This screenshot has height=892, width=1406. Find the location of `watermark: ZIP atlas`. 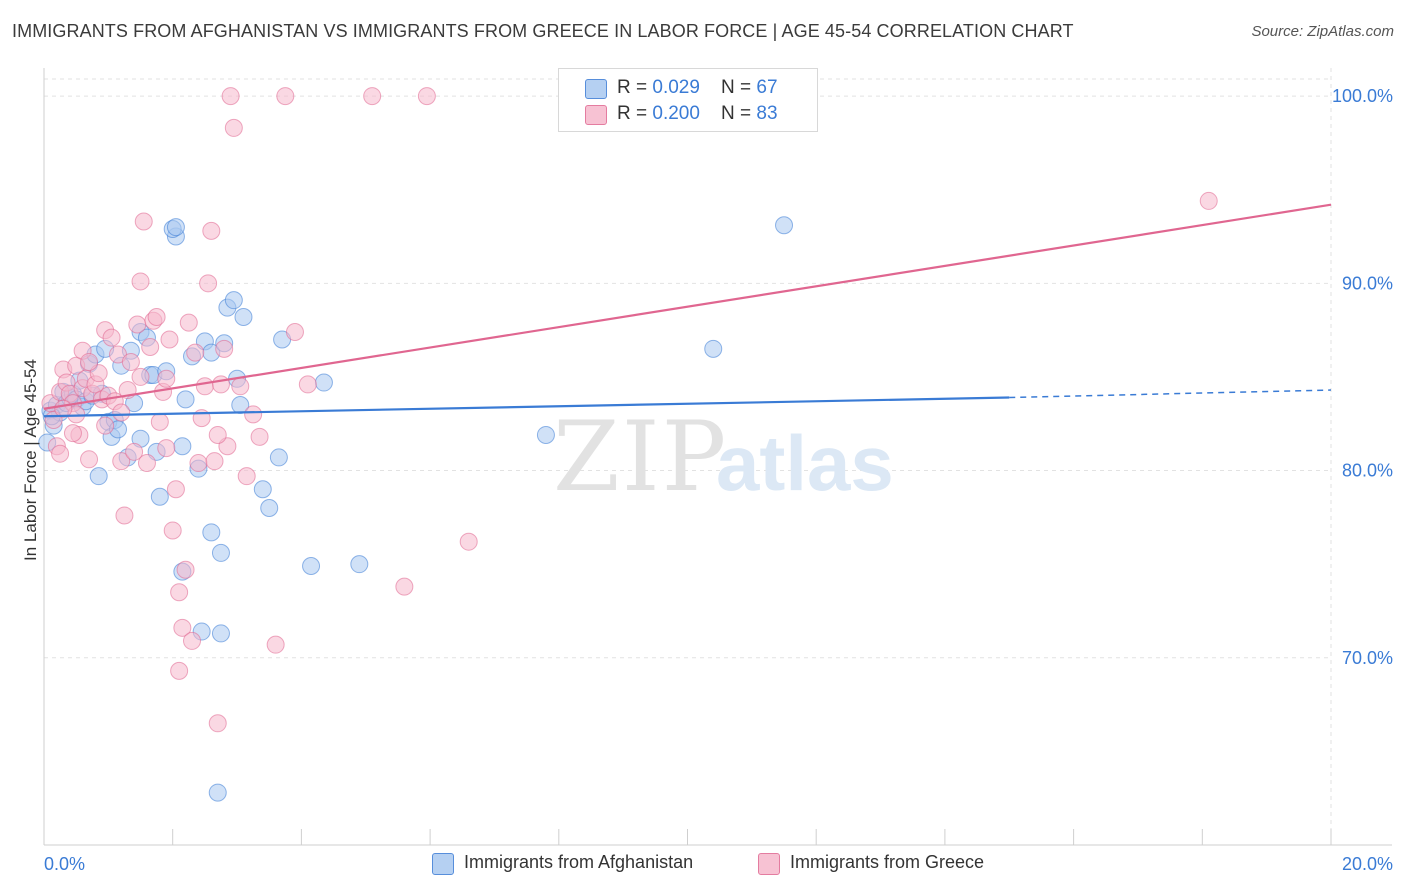

watermark: ZIP atlas is located at coordinates (723, 457).